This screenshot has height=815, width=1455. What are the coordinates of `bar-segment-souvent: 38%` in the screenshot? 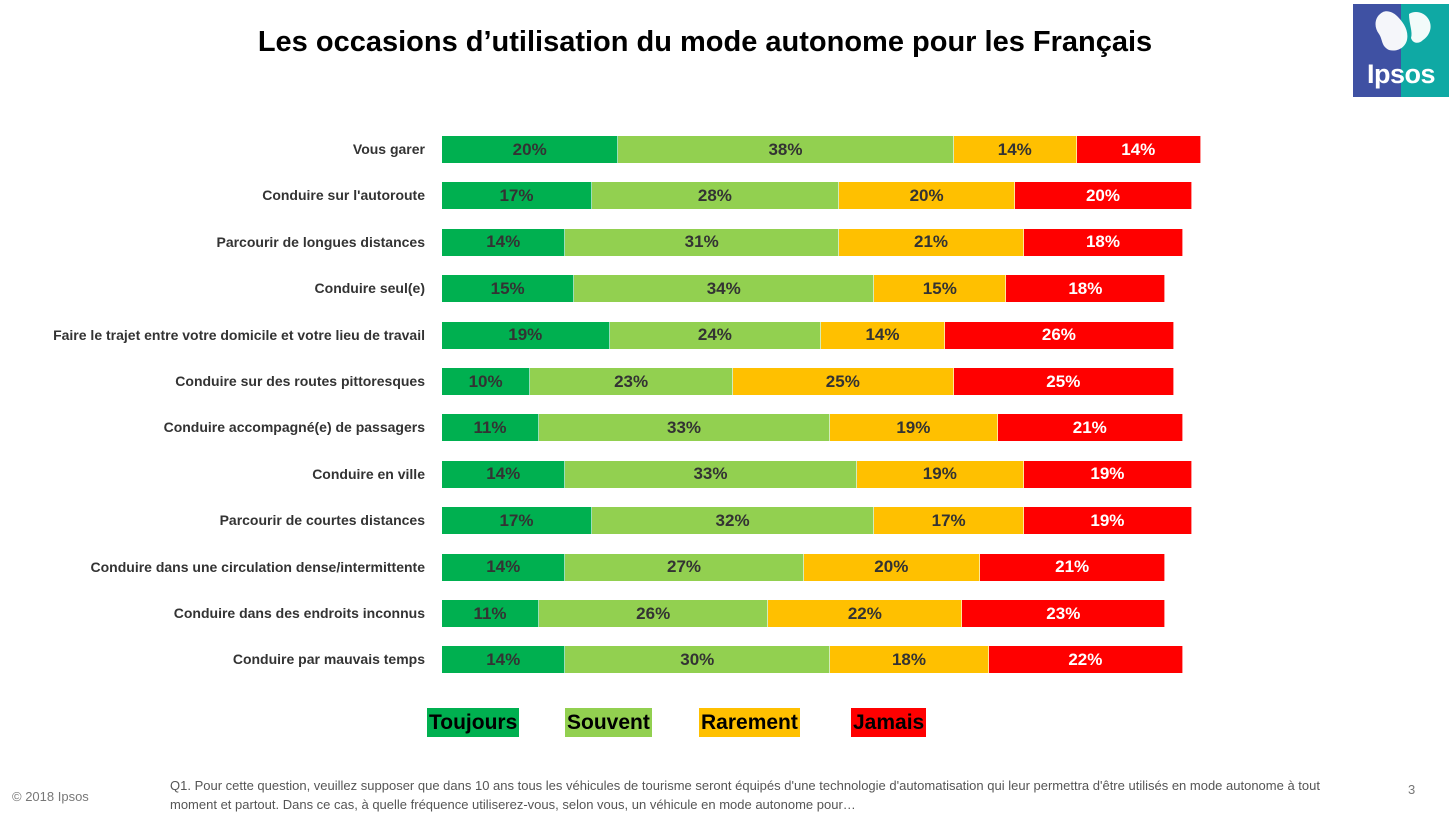 It's located at (786, 149).